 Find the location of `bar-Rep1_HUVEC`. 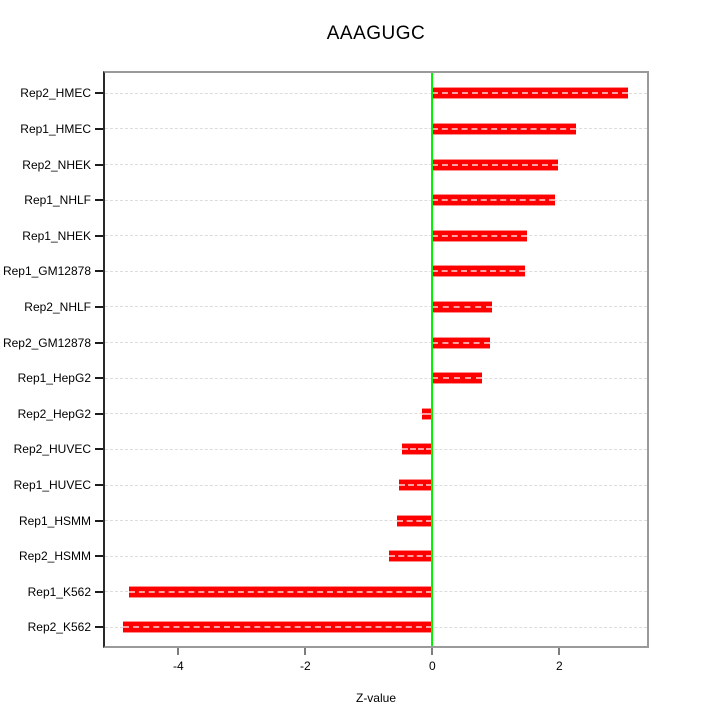

bar-Rep1_HUVEC is located at coordinates (415, 485).